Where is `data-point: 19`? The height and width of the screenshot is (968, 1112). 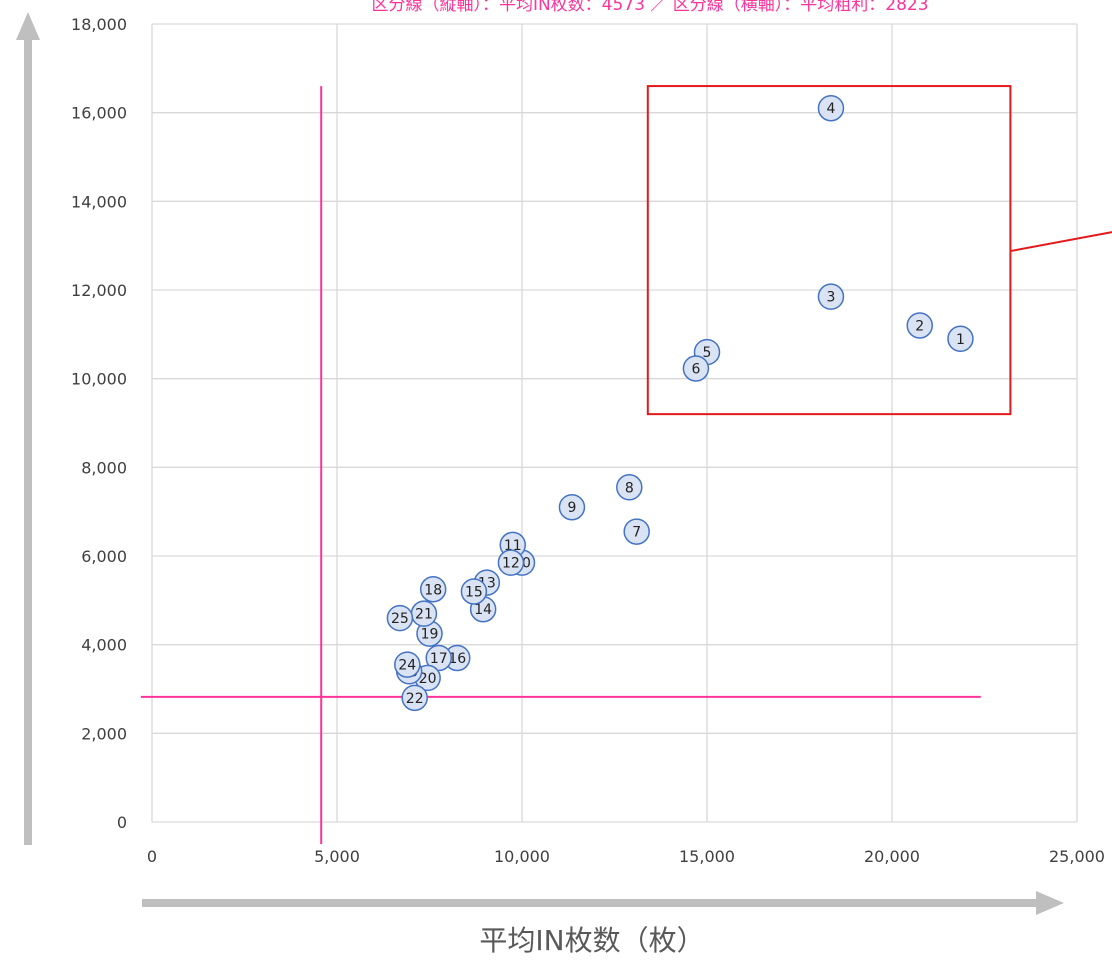
data-point: 19 is located at coordinates (429, 633).